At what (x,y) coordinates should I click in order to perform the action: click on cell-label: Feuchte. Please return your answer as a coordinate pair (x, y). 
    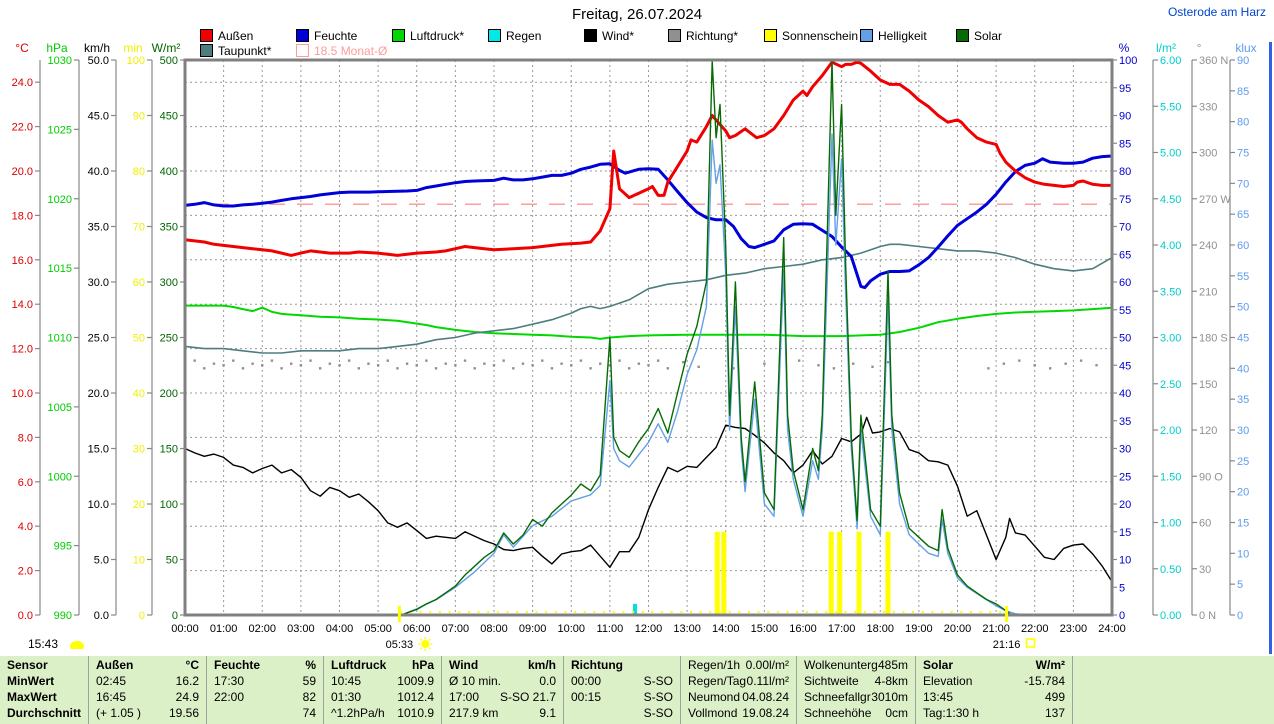
    Looking at the image, I should click on (237, 665).